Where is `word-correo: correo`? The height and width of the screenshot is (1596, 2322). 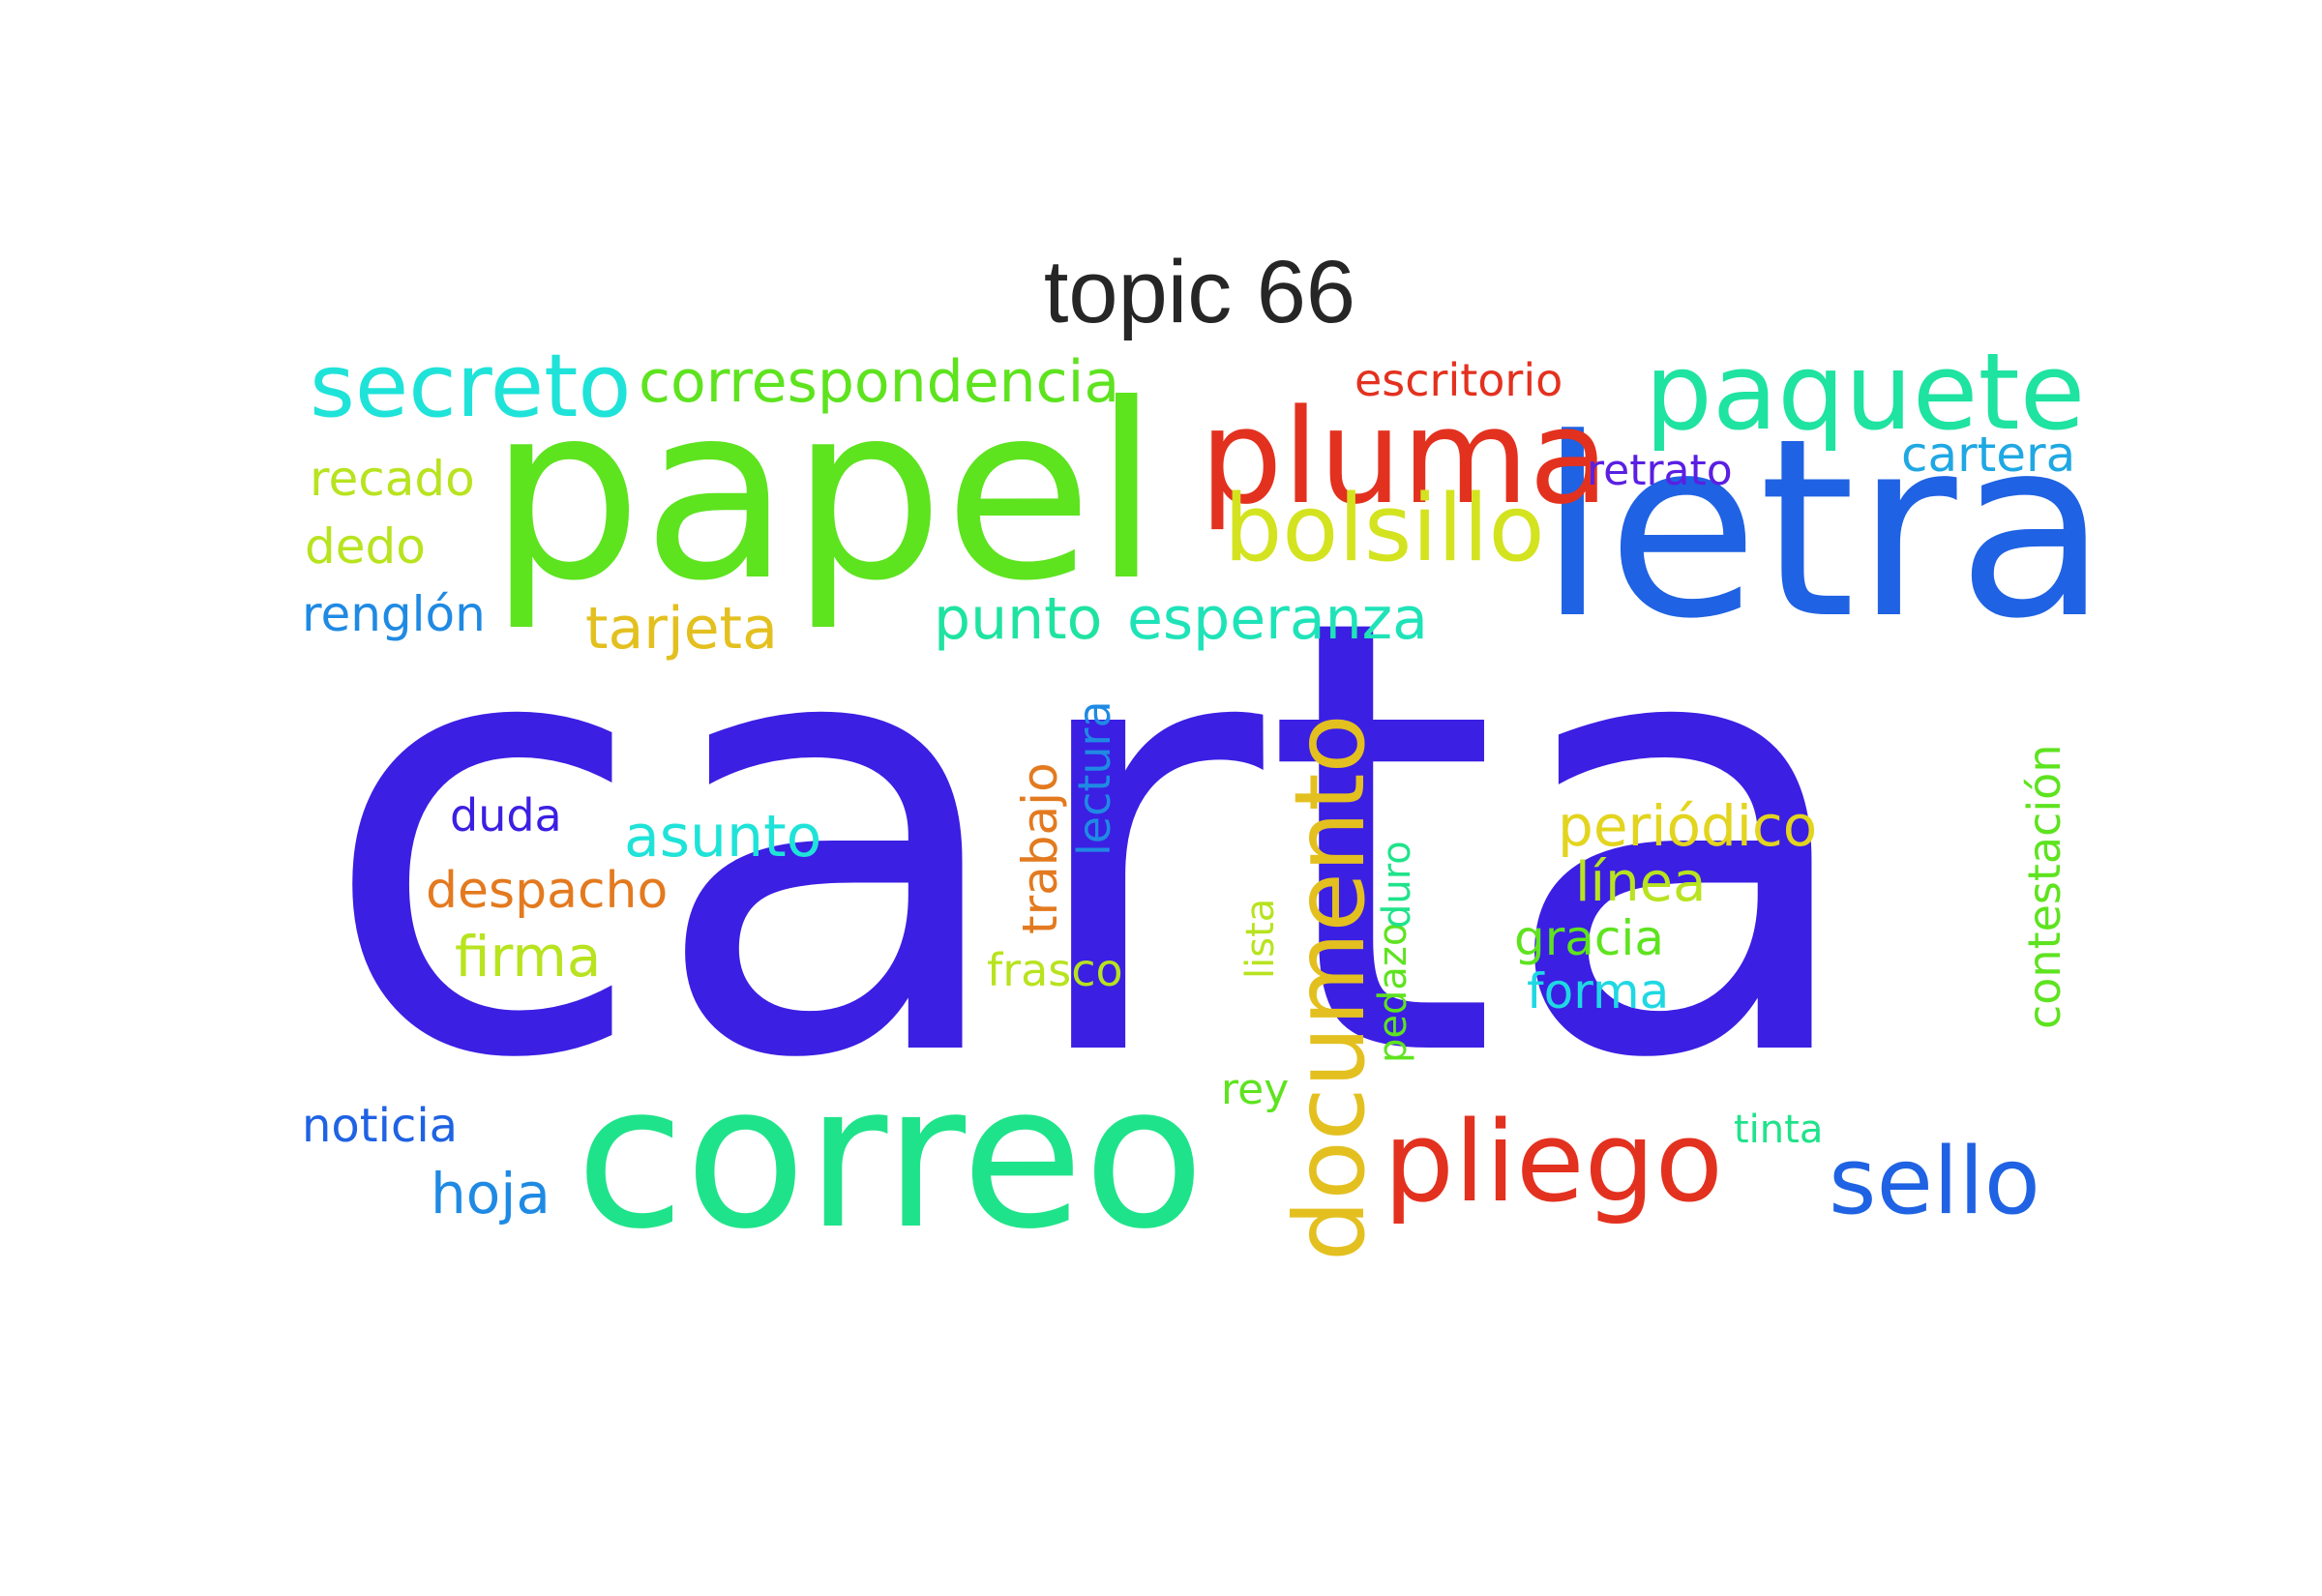 word-correo: correo is located at coordinates (891, 1158).